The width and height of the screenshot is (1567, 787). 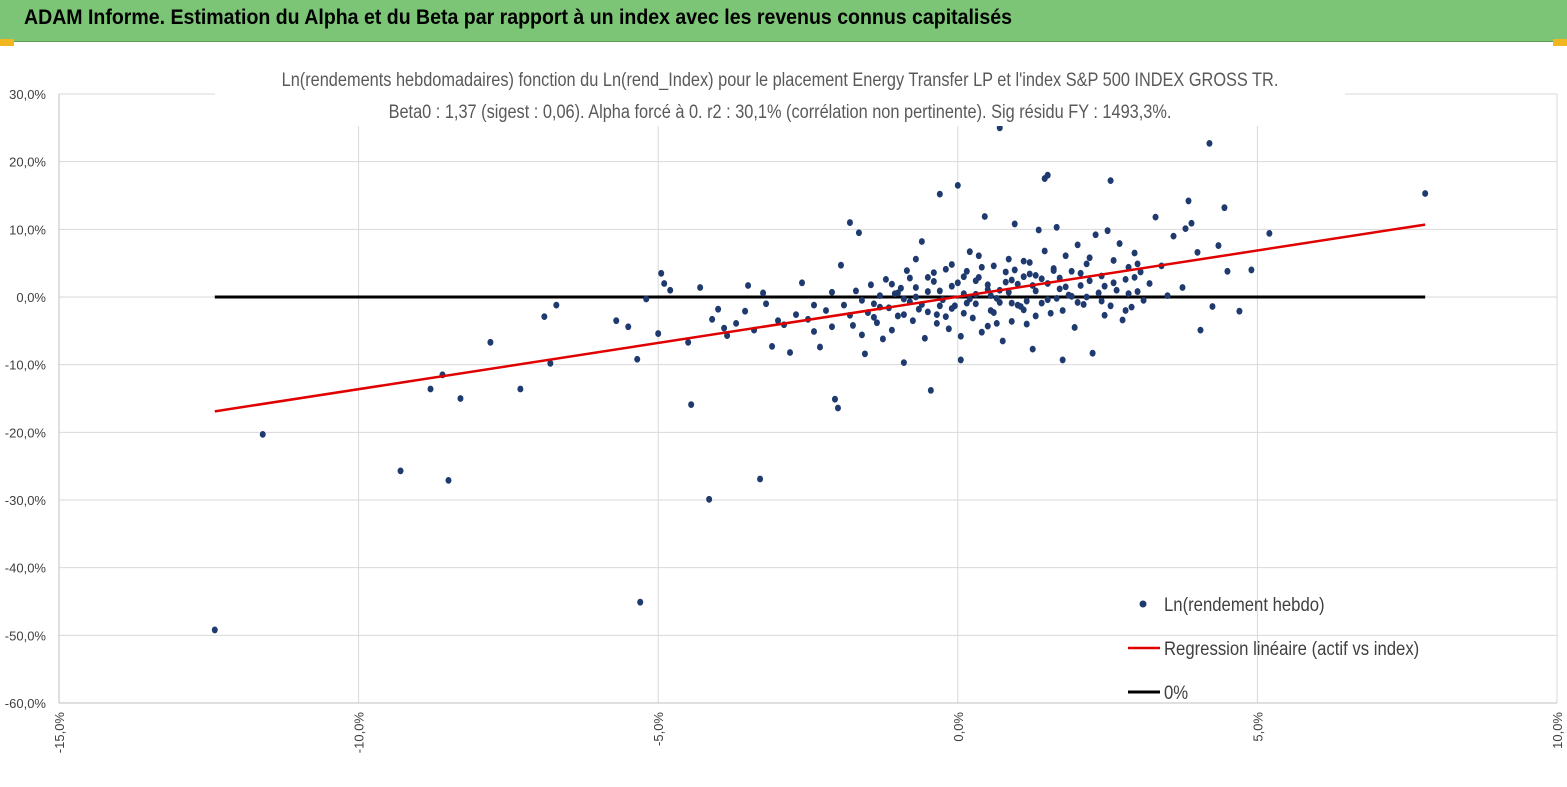 I want to click on y-tick-label: 10,0%, so click(x=27, y=229).